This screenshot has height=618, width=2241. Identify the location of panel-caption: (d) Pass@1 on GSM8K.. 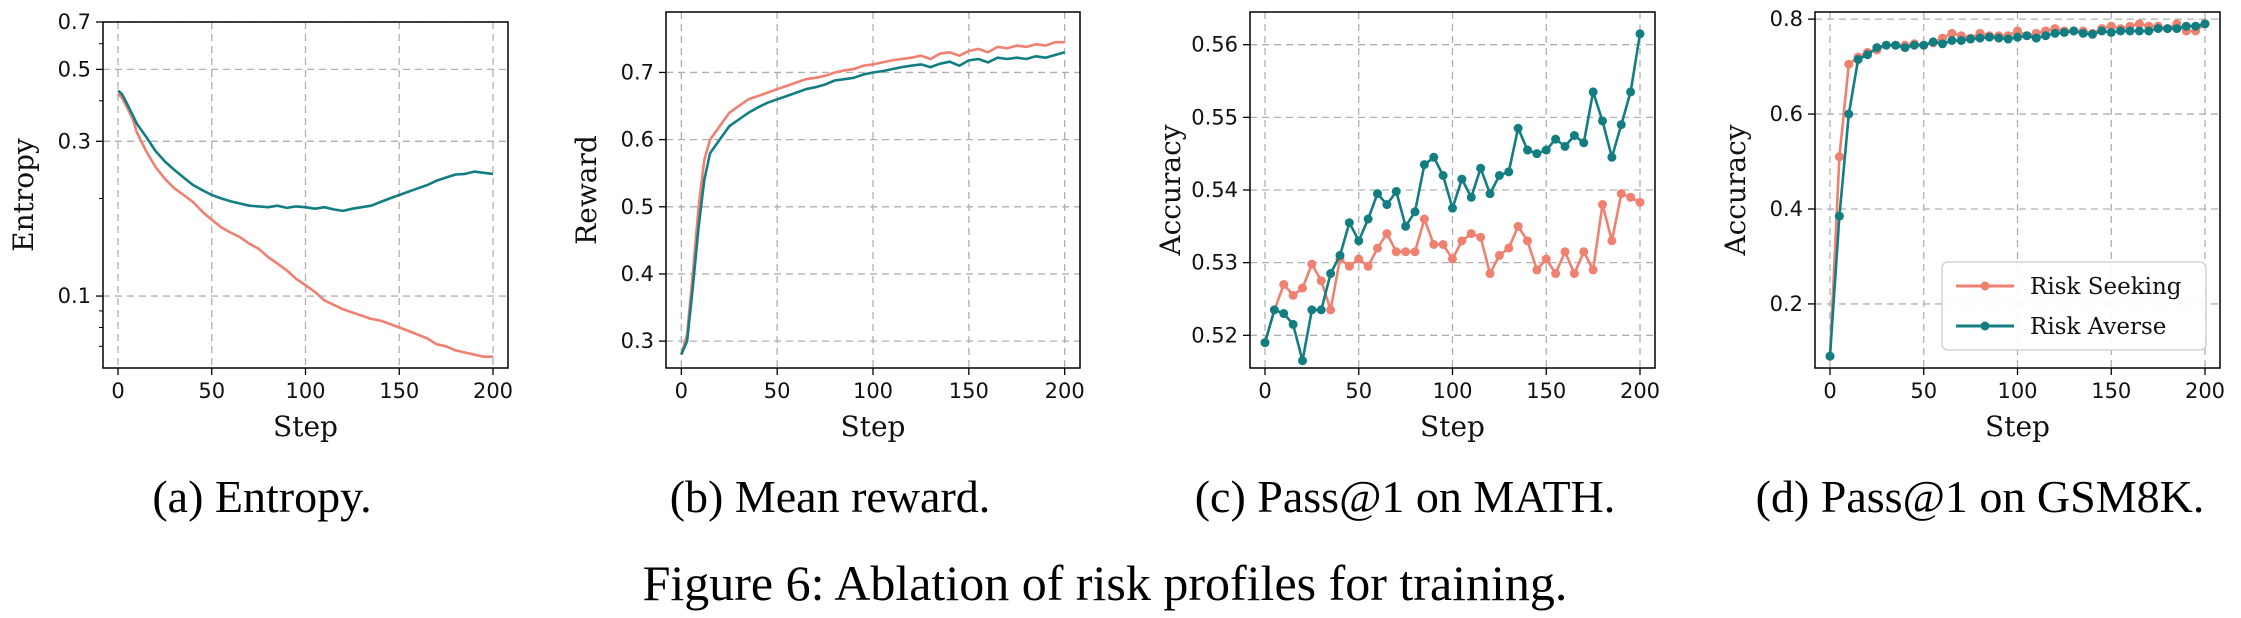
(1980, 496).